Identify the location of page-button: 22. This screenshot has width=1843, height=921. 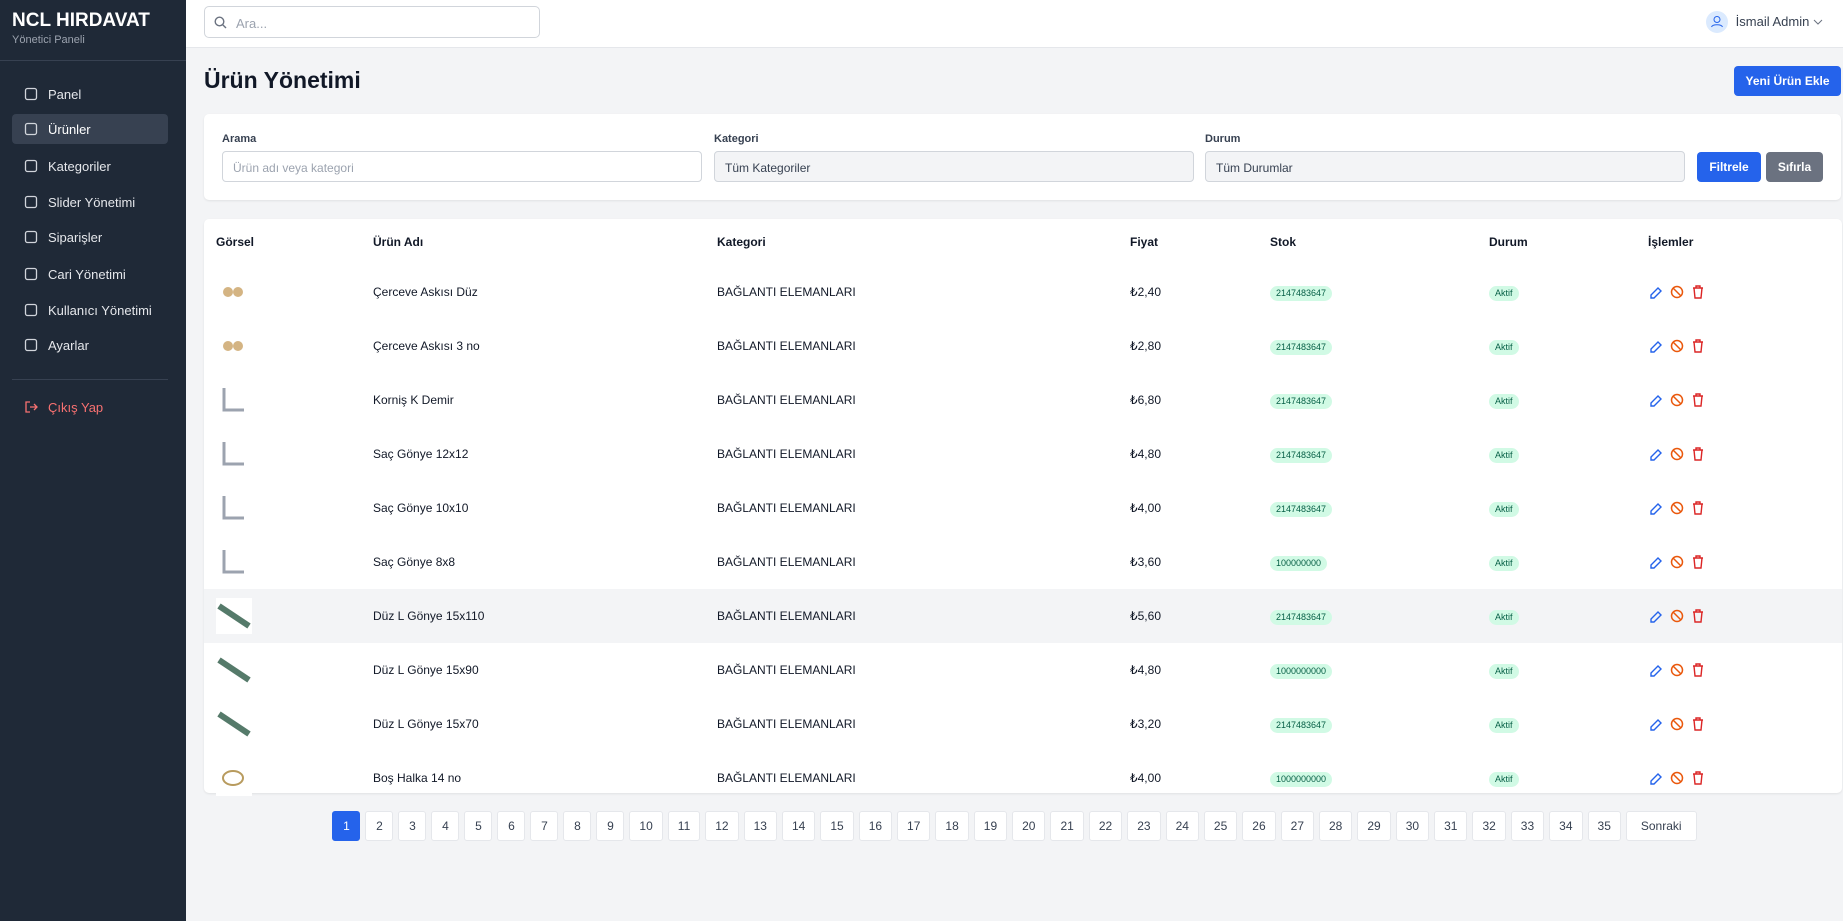
(1105, 826).